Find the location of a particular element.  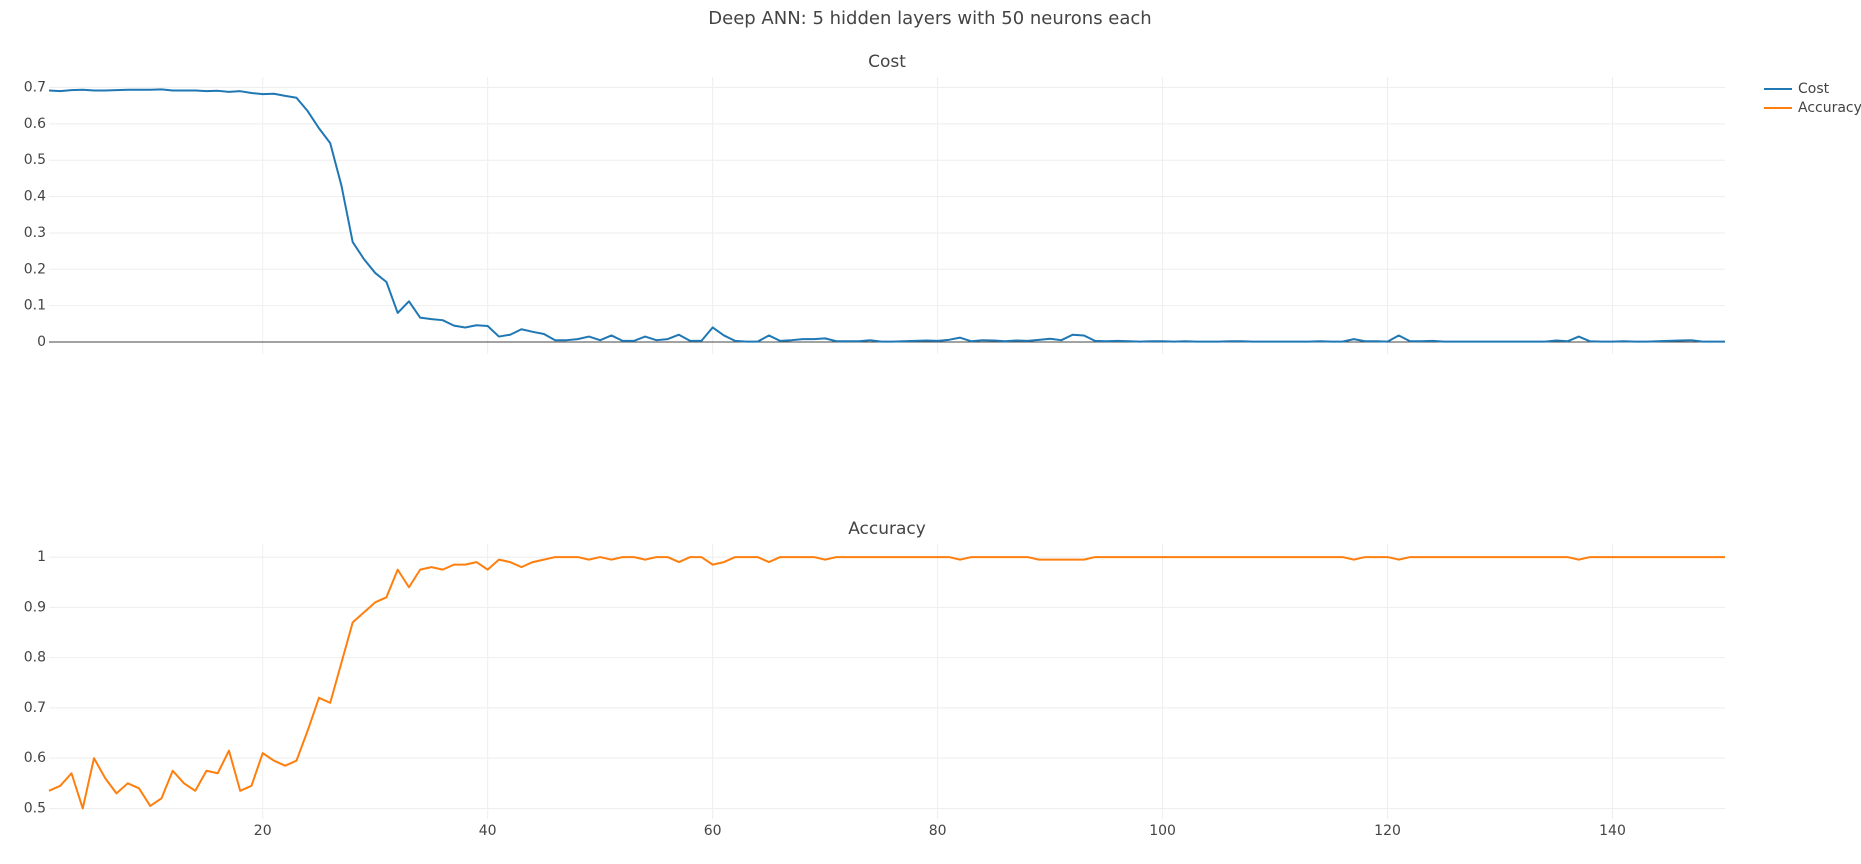

y-tick-label: 0.2 is located at coordinates (35, 269).